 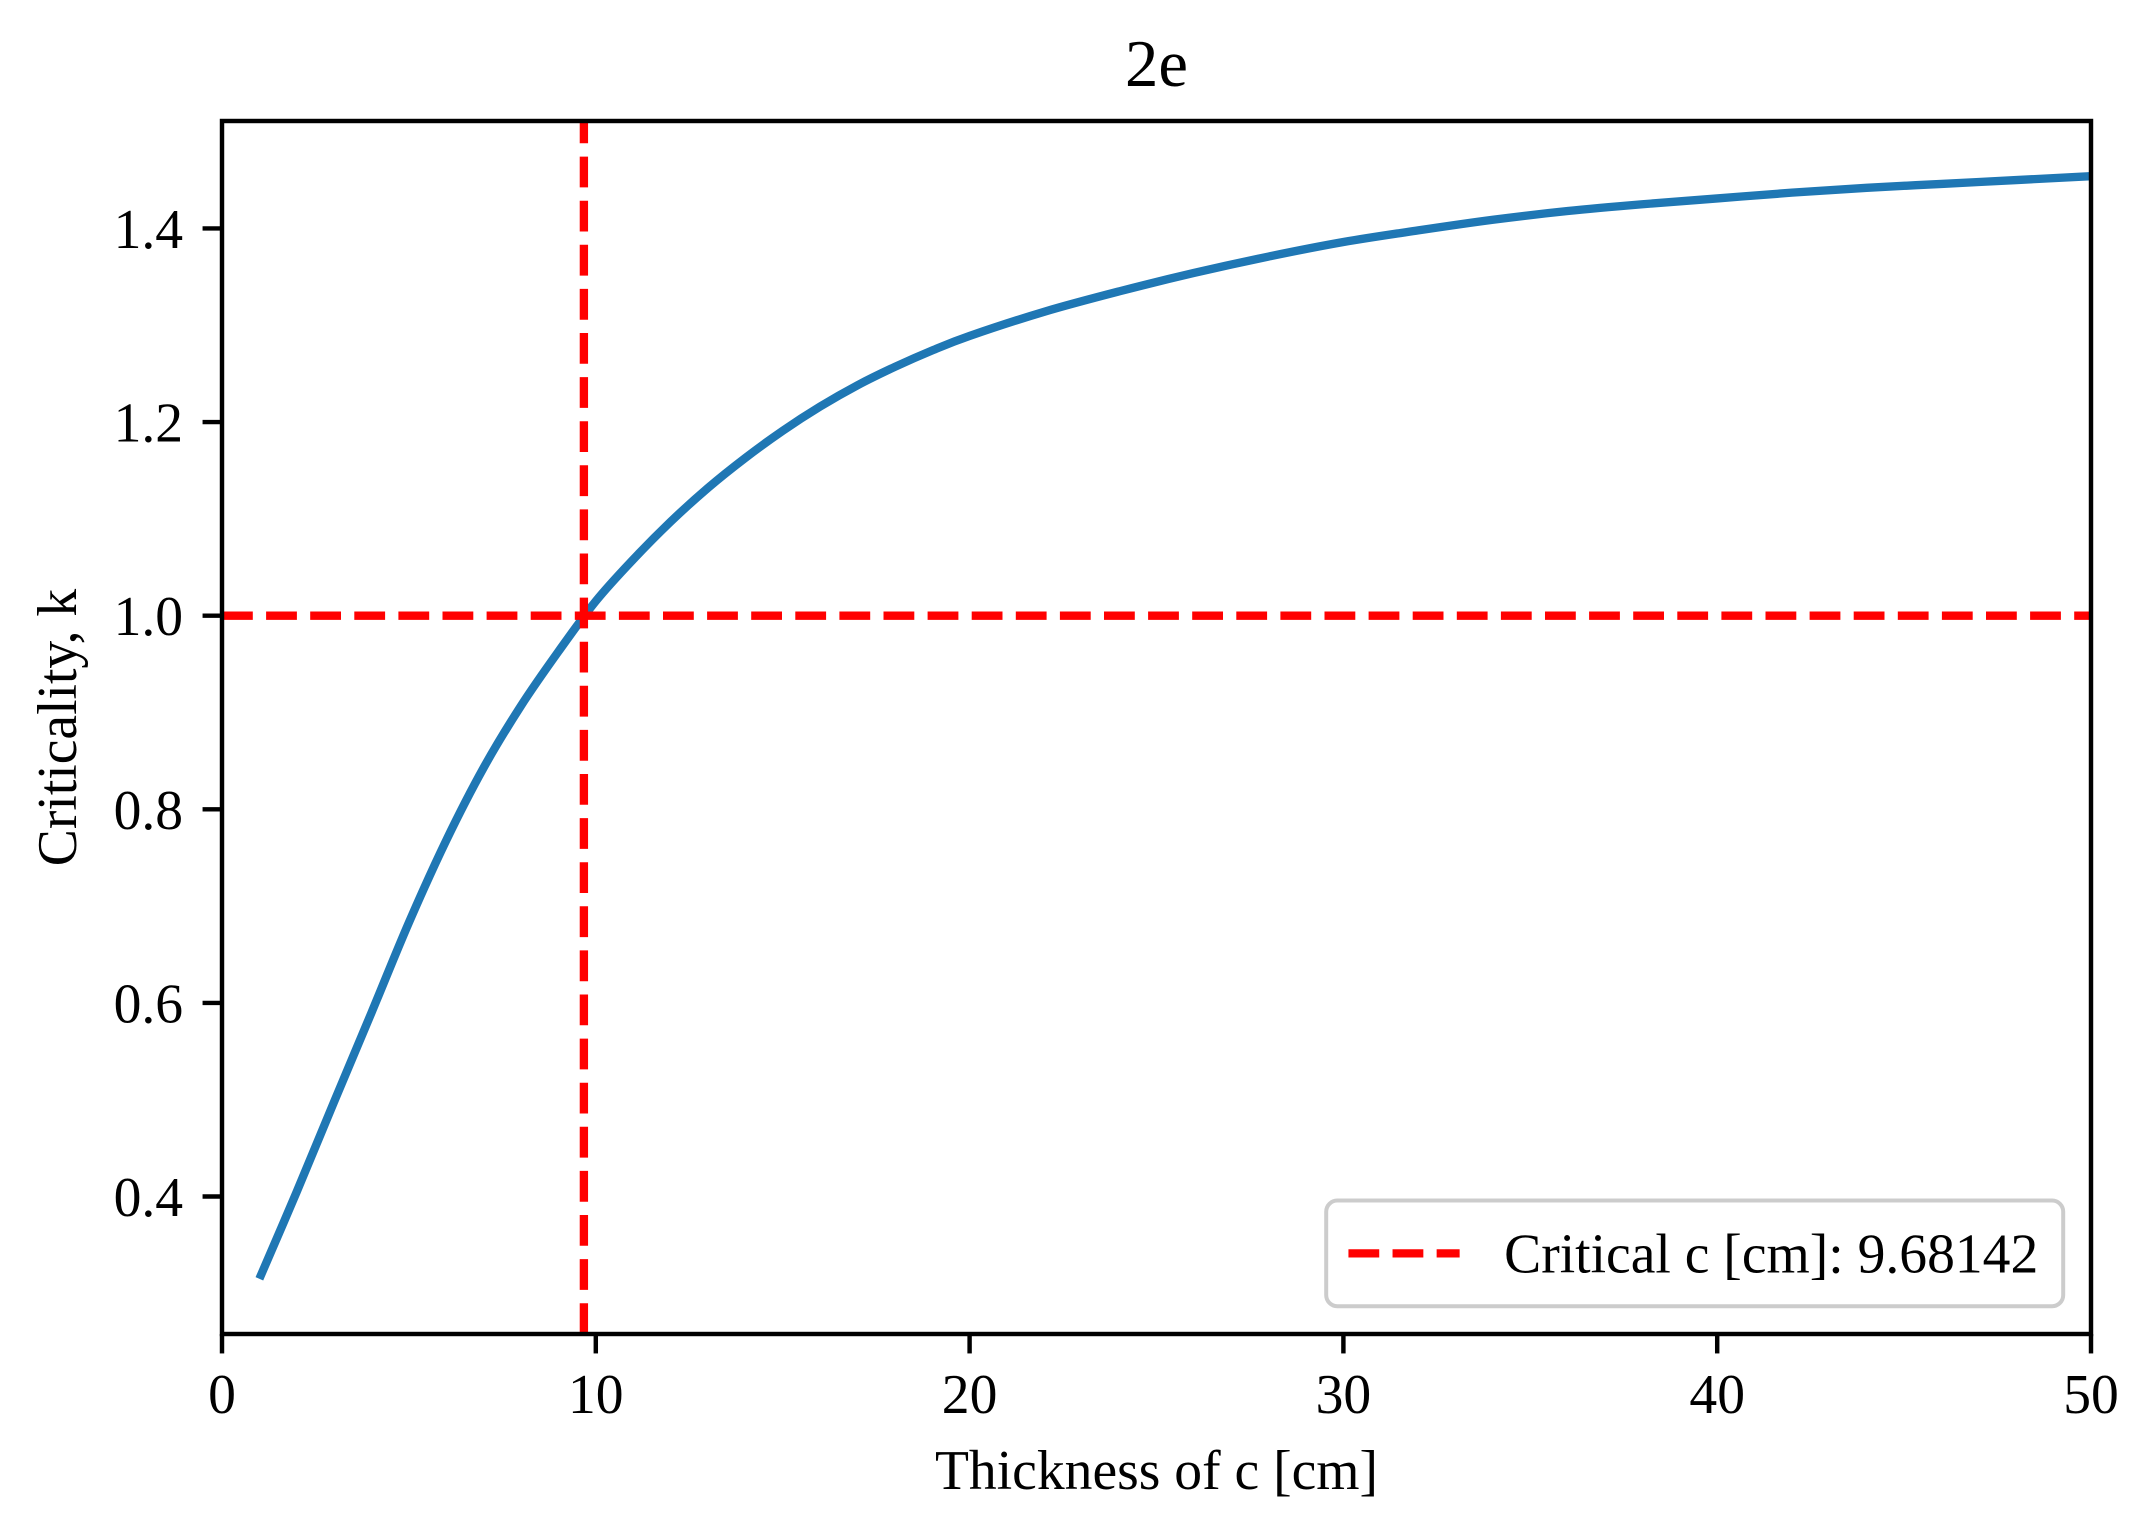 I want to click on x-tick-label: 10, so click(x=596, y=1395).